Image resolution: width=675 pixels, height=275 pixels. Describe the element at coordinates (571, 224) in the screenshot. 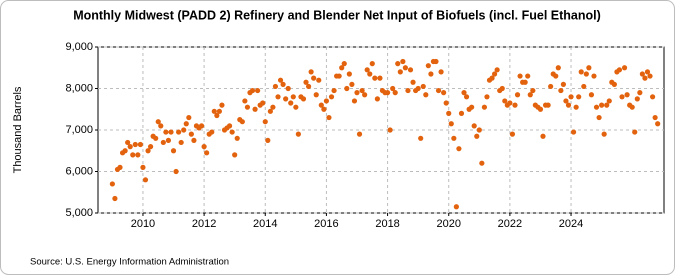

I see `x-tick-label: 2024` at that location.